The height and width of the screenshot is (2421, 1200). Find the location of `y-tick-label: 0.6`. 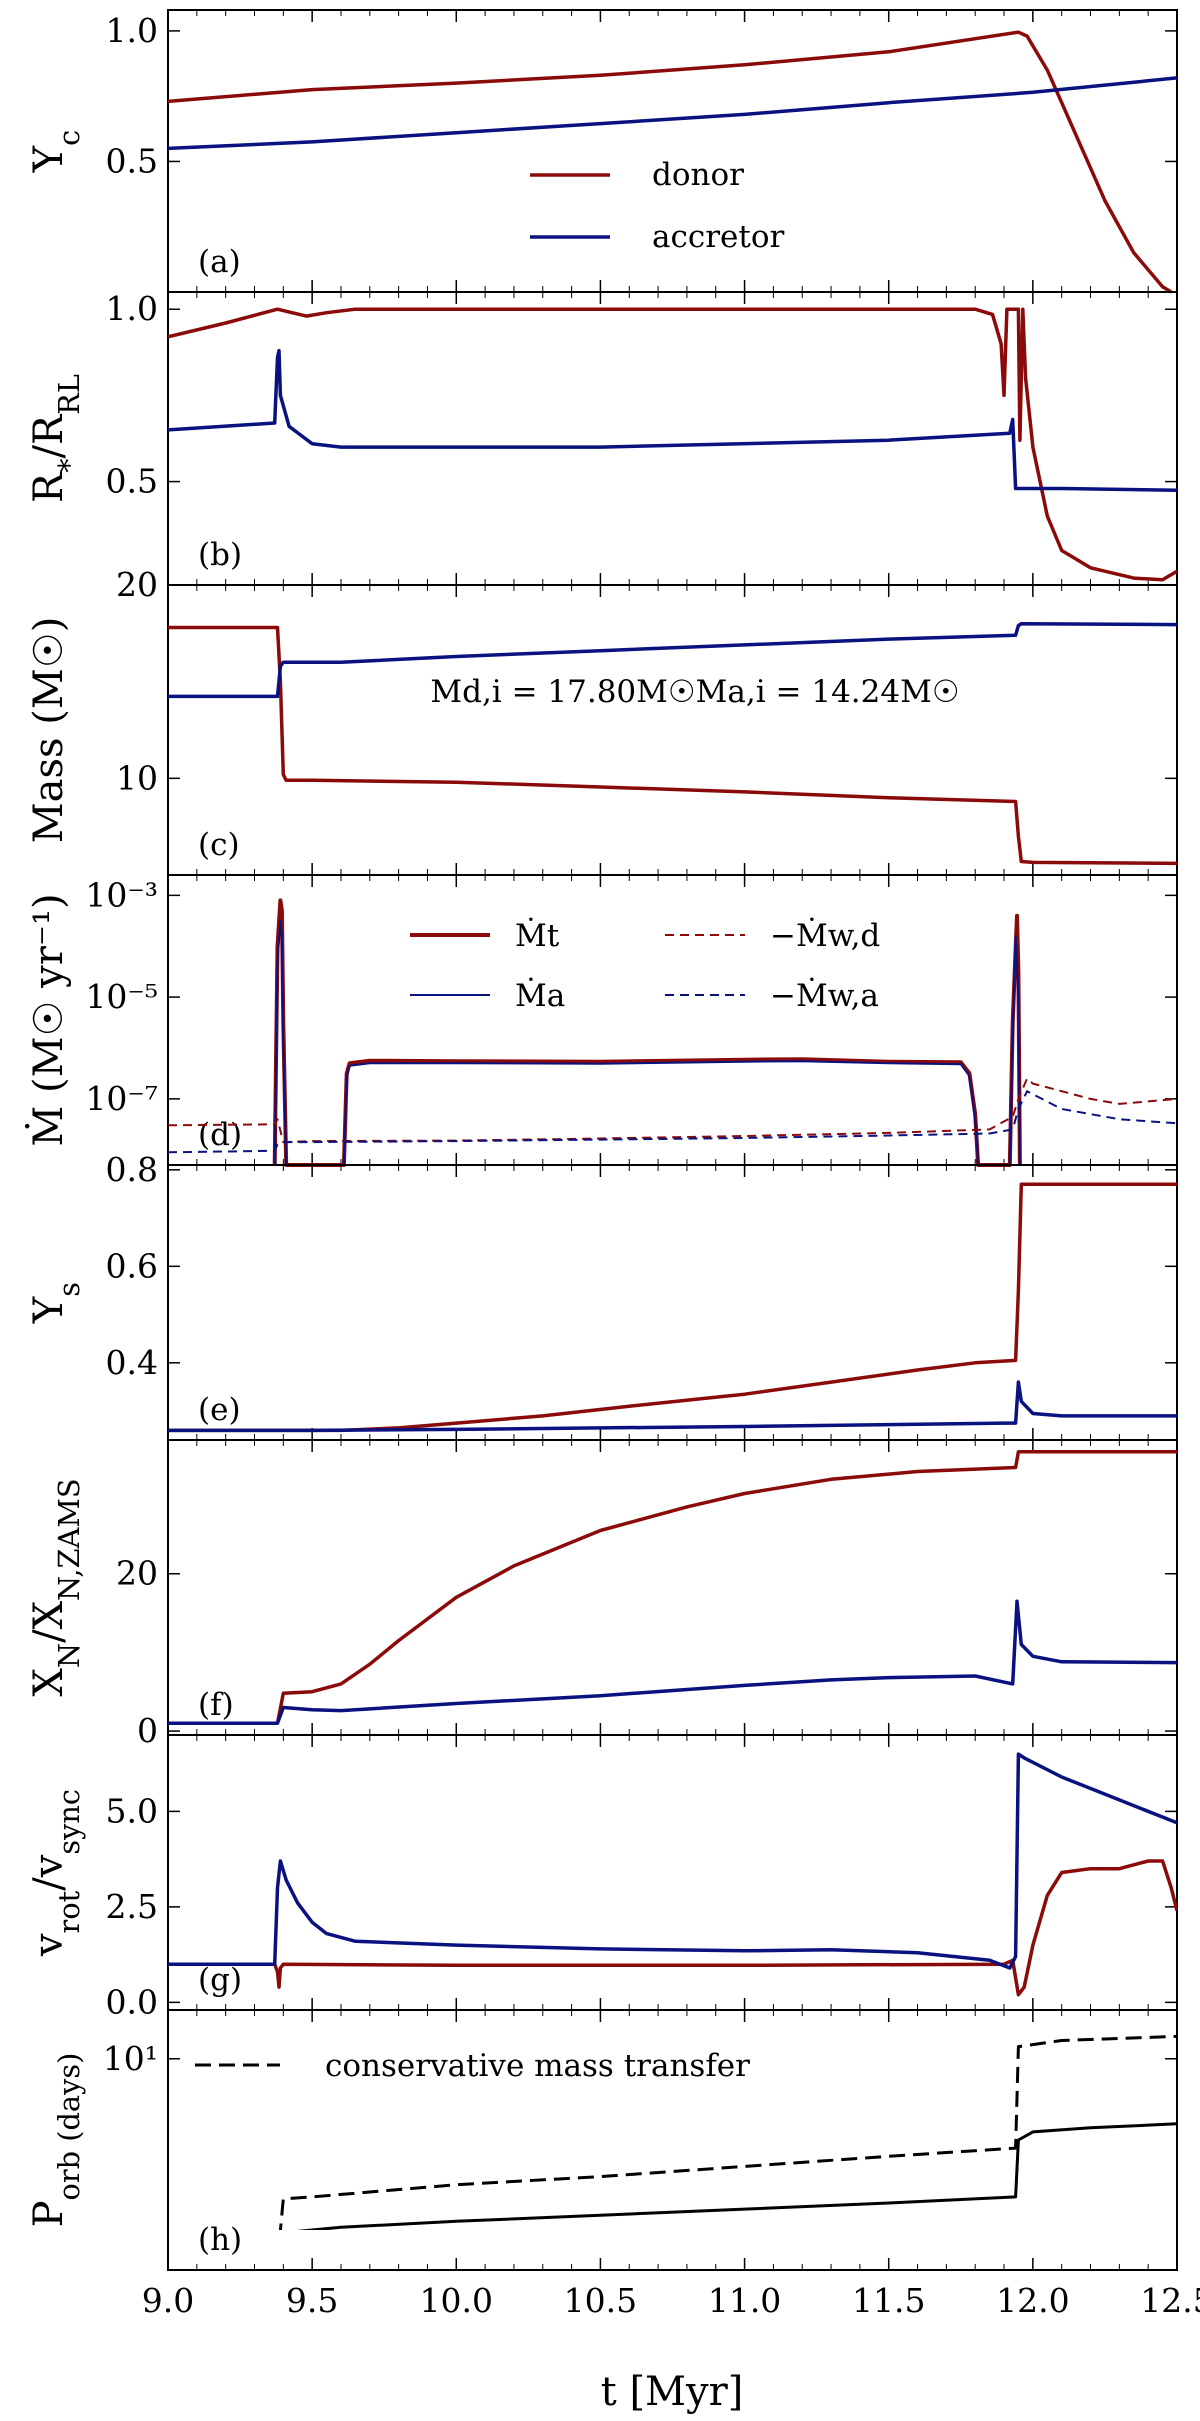

y-tick-label: 0.6 is located at coordinates (132, 1265).